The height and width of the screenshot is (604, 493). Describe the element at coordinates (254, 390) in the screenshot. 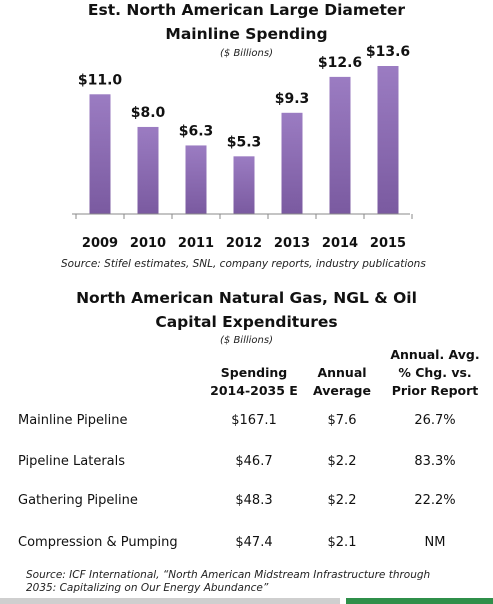

I see `column-header-spending-line2: 2014-2035 E` at that location.